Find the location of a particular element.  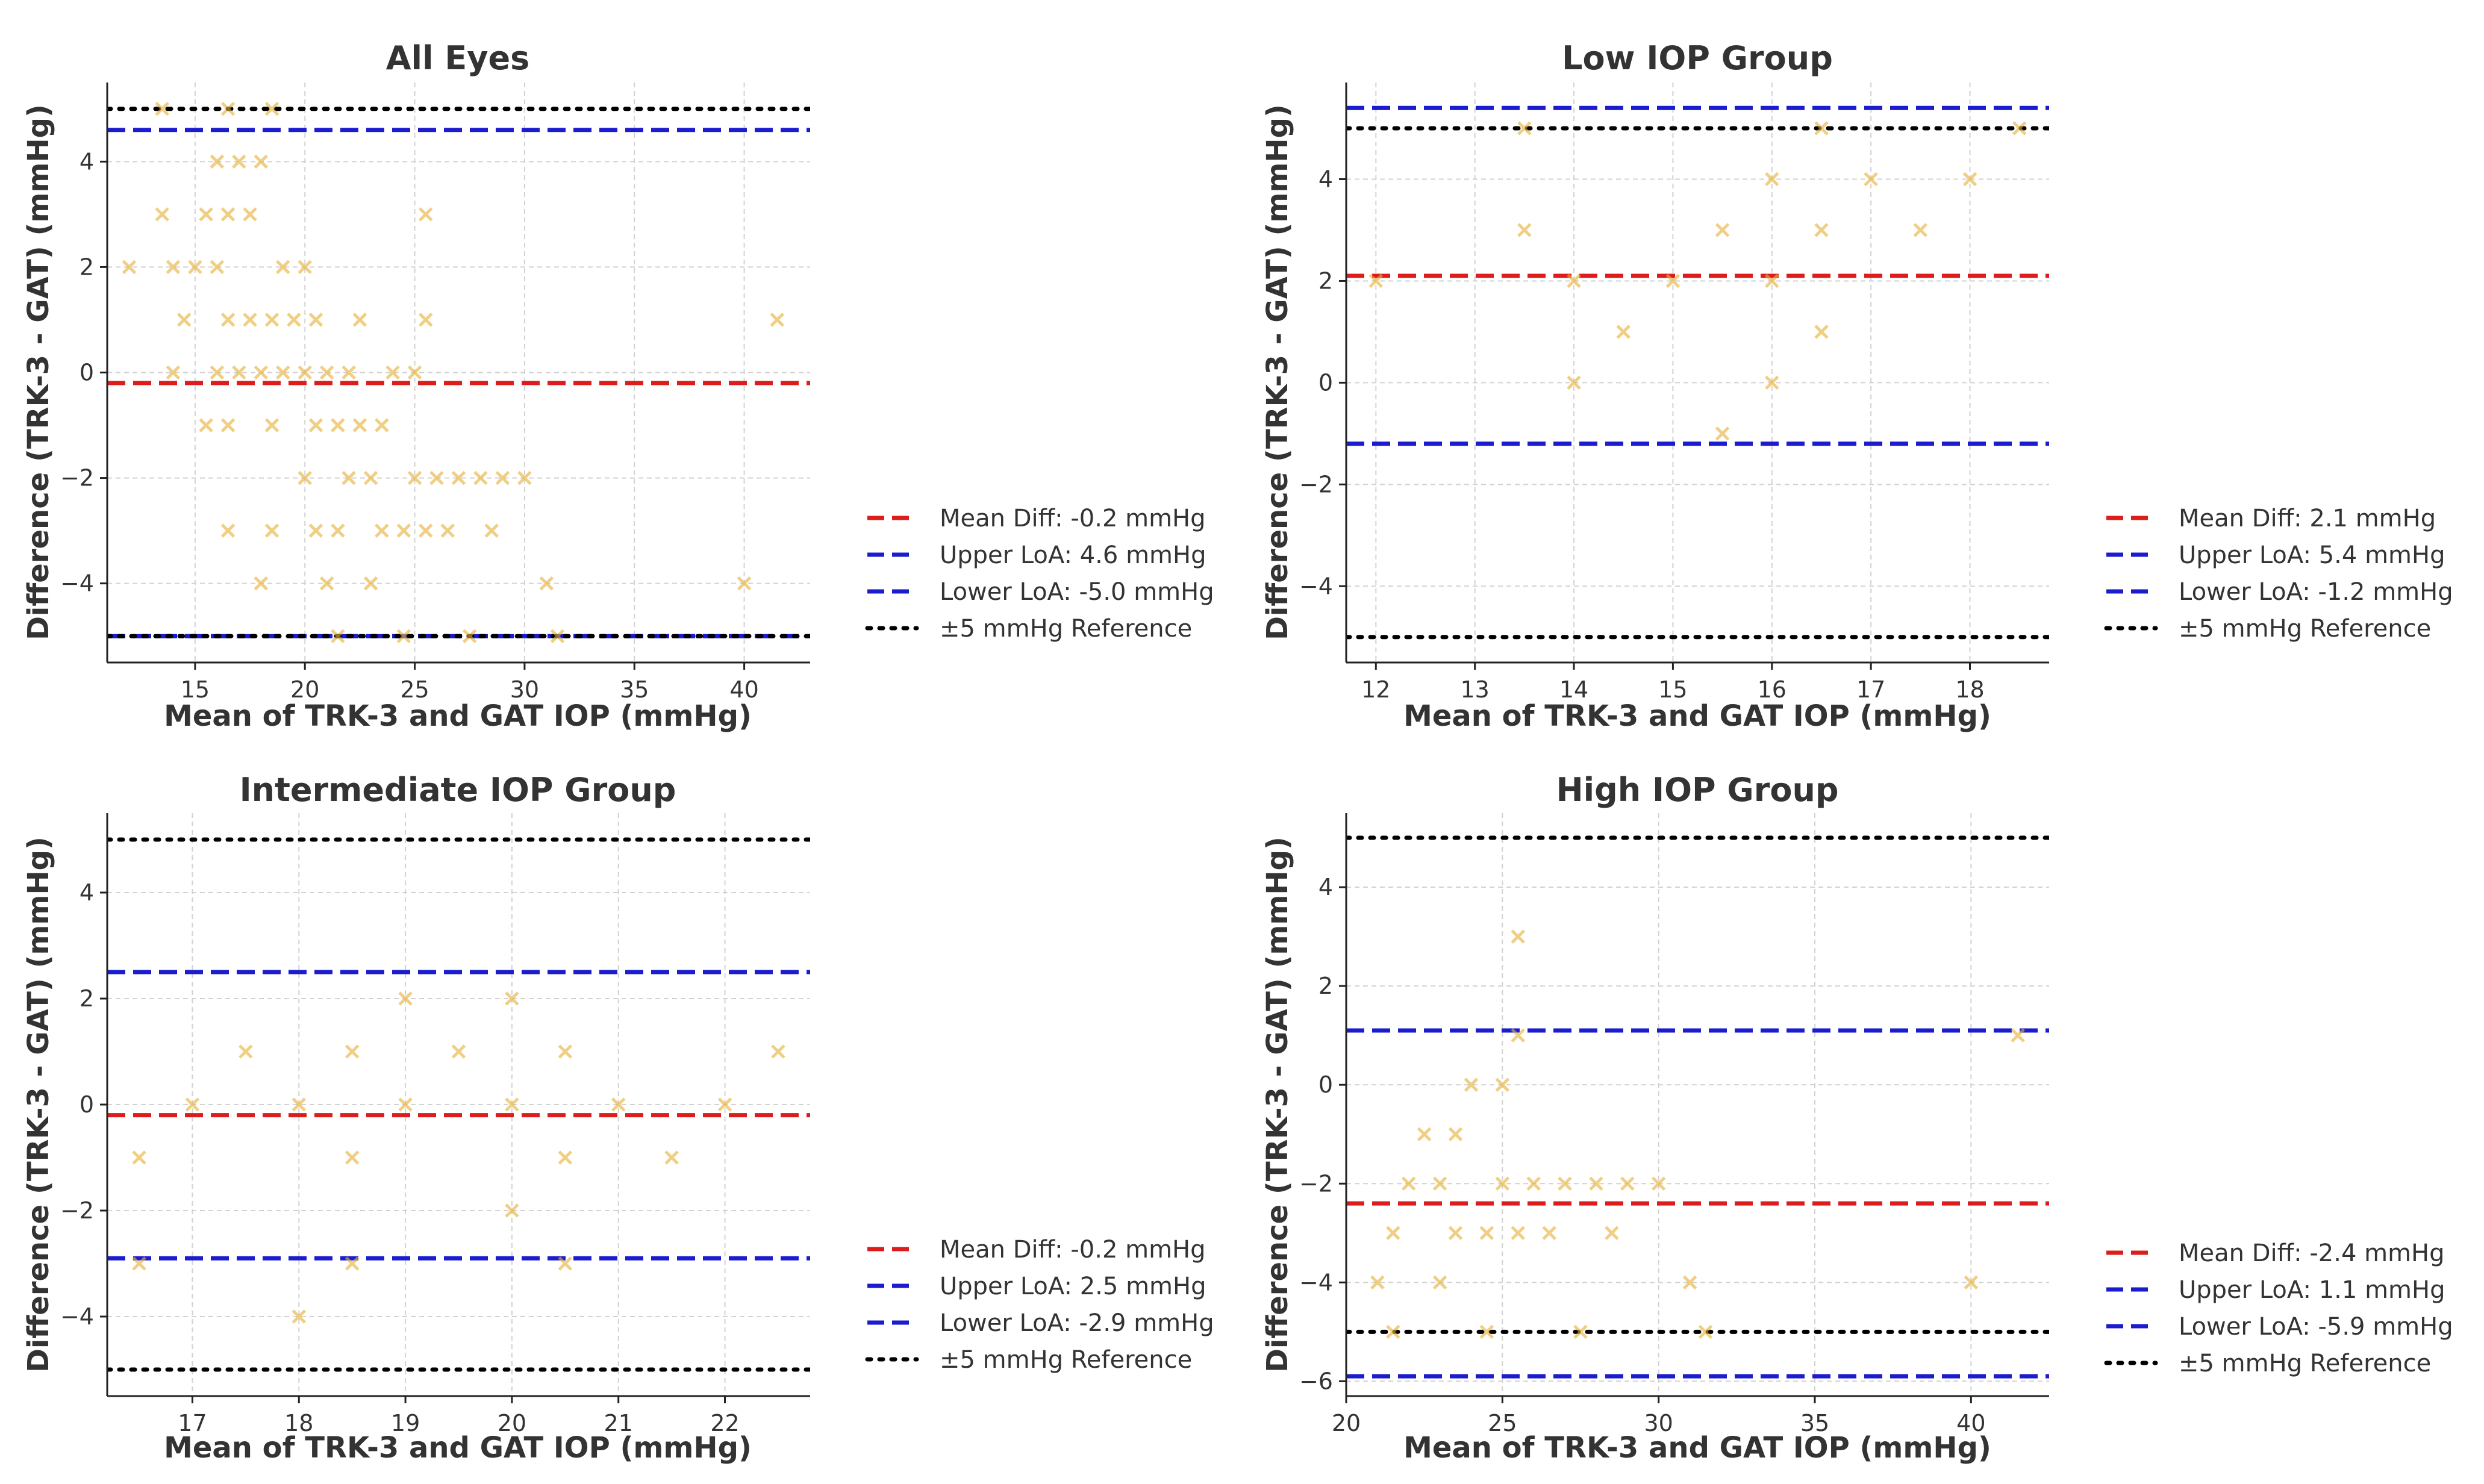

x-tick-label: 15 is located at coordinates (195, 689).